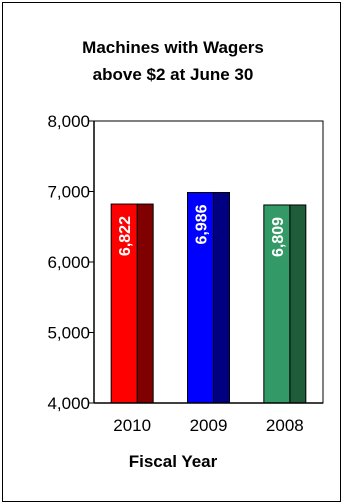 Image resolution: width=343 pixels, height=504 pixels. I want to click on x-tick-label-2009: 2009, so click(209, 425).